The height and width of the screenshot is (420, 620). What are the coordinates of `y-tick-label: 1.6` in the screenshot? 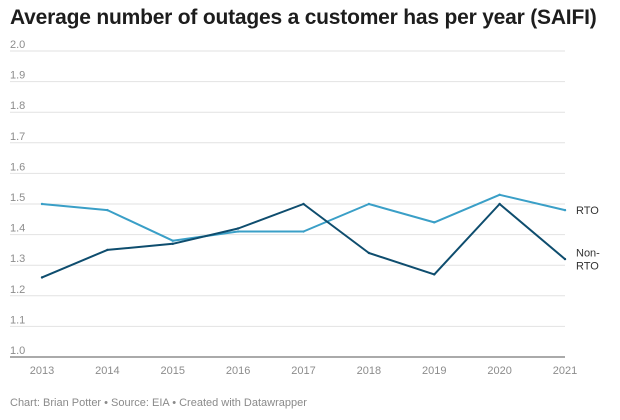 It's located at (17, 167).